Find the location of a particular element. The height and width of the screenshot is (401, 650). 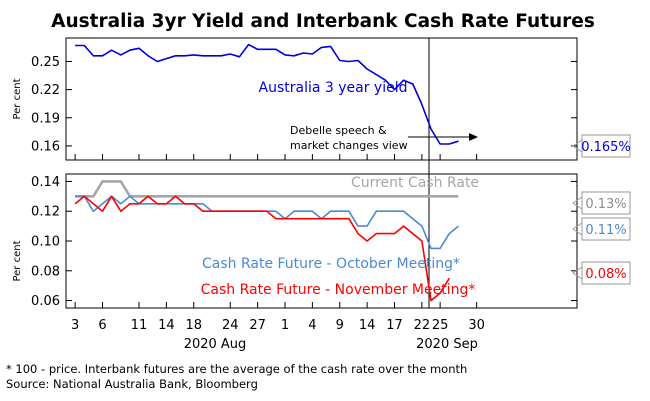

bottom-ytick-label: 0.06 is located at coordinates (45, 301).